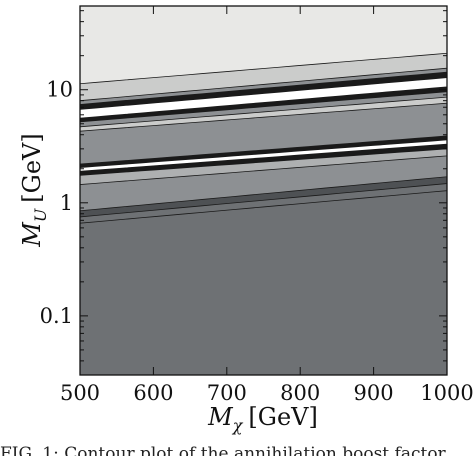 The width and height of the screenshot is (474, 456). I want to click on y-tick-label-1: 1, so click(66, 203).